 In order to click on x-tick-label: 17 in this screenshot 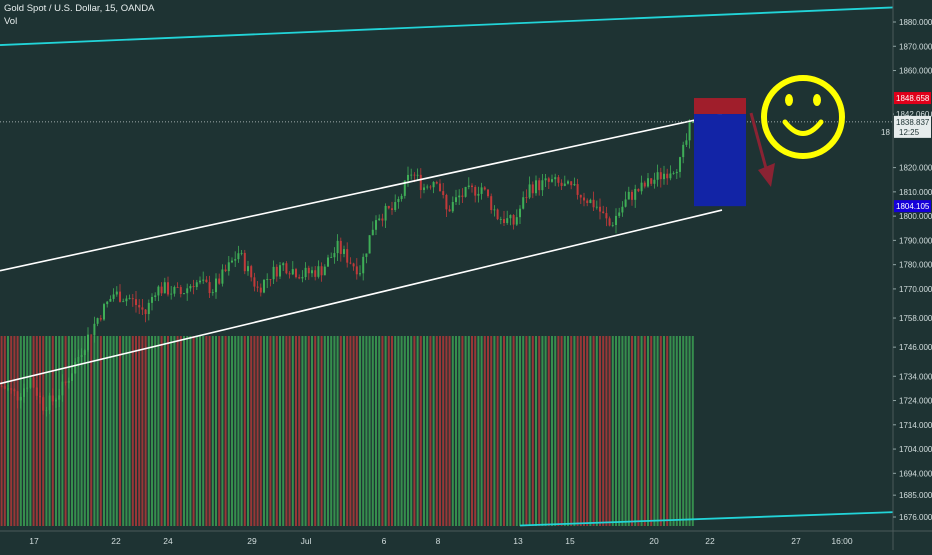, I will do `click(34, 541)`.